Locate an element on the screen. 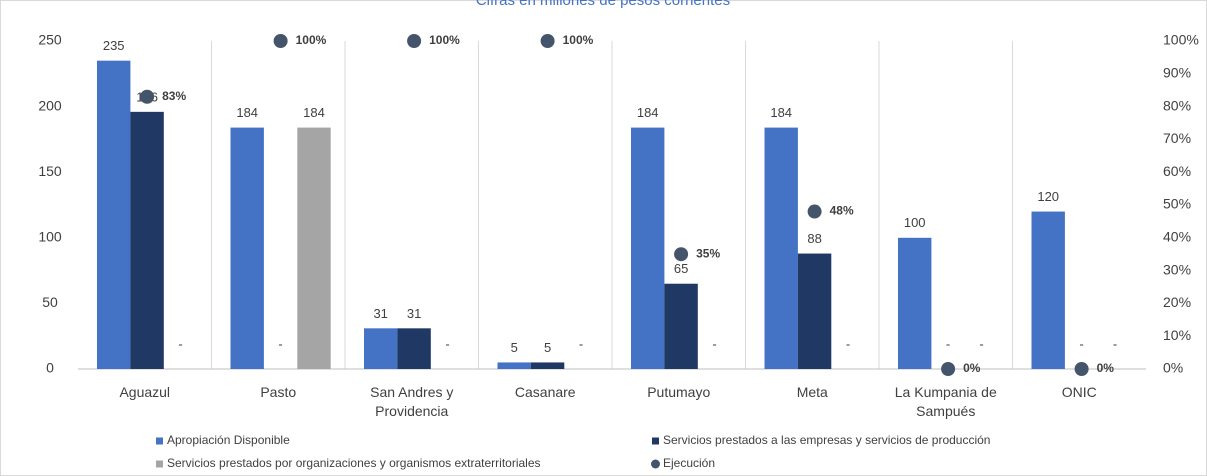 This screenshot has width=1207, height=476. x-tick-label: ONIC is located at coordinates (1079, 392).